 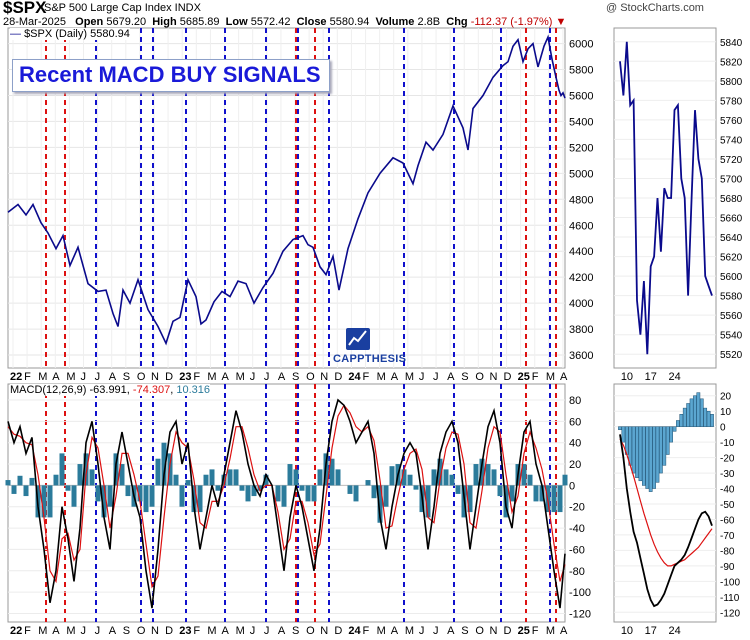 What do you see at coordinates (581, 200) in the screenshot?
I see `price-y-tick: 4800` at bounding box center [581, 200].